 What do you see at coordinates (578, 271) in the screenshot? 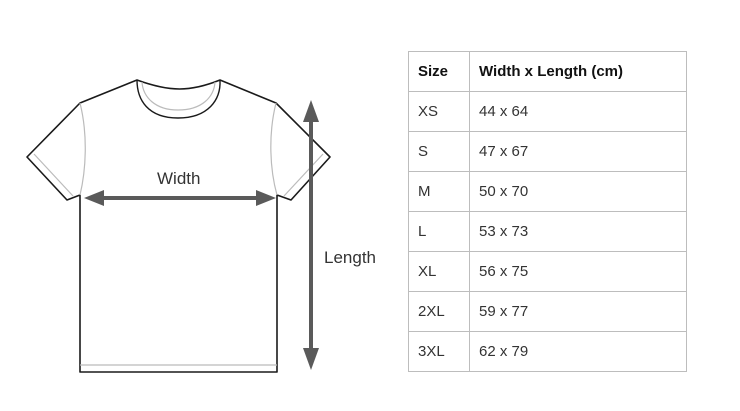
I see `dimensions-cell: 56 x 75` at bounding box center [578, 271].